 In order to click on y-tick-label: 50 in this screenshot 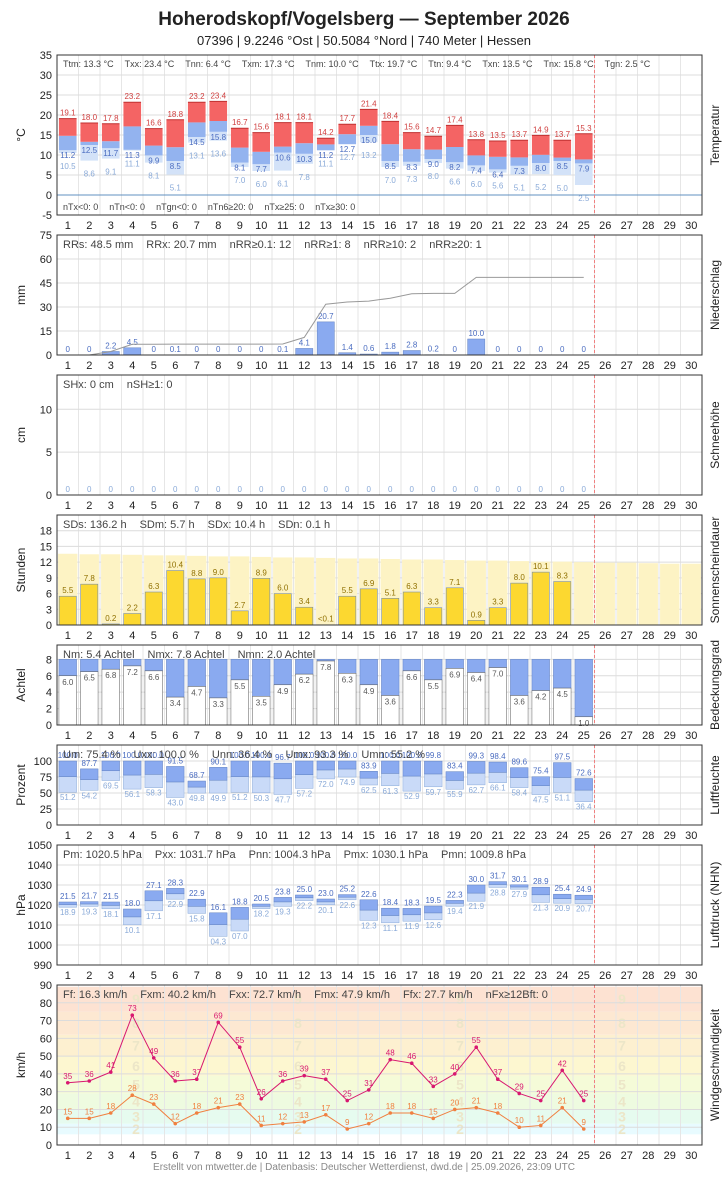, I will do `click(46, 1057)`.